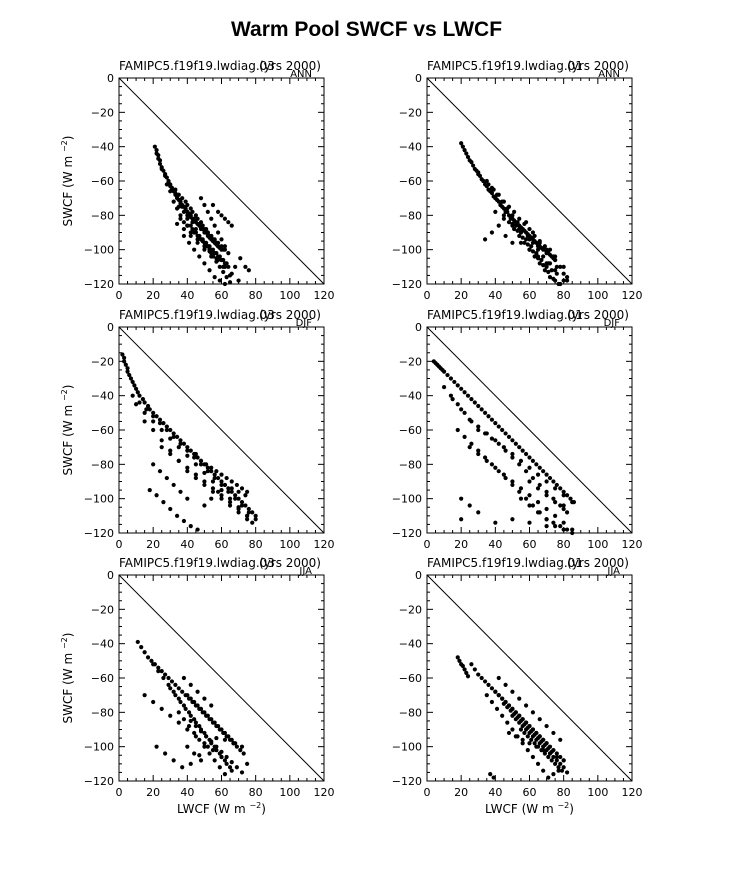 The width and height of the screenshot is (733, 879). Describe the element at coordinates (256, 792) in the screenshot. I see `x-tick-label: 80` at that location.